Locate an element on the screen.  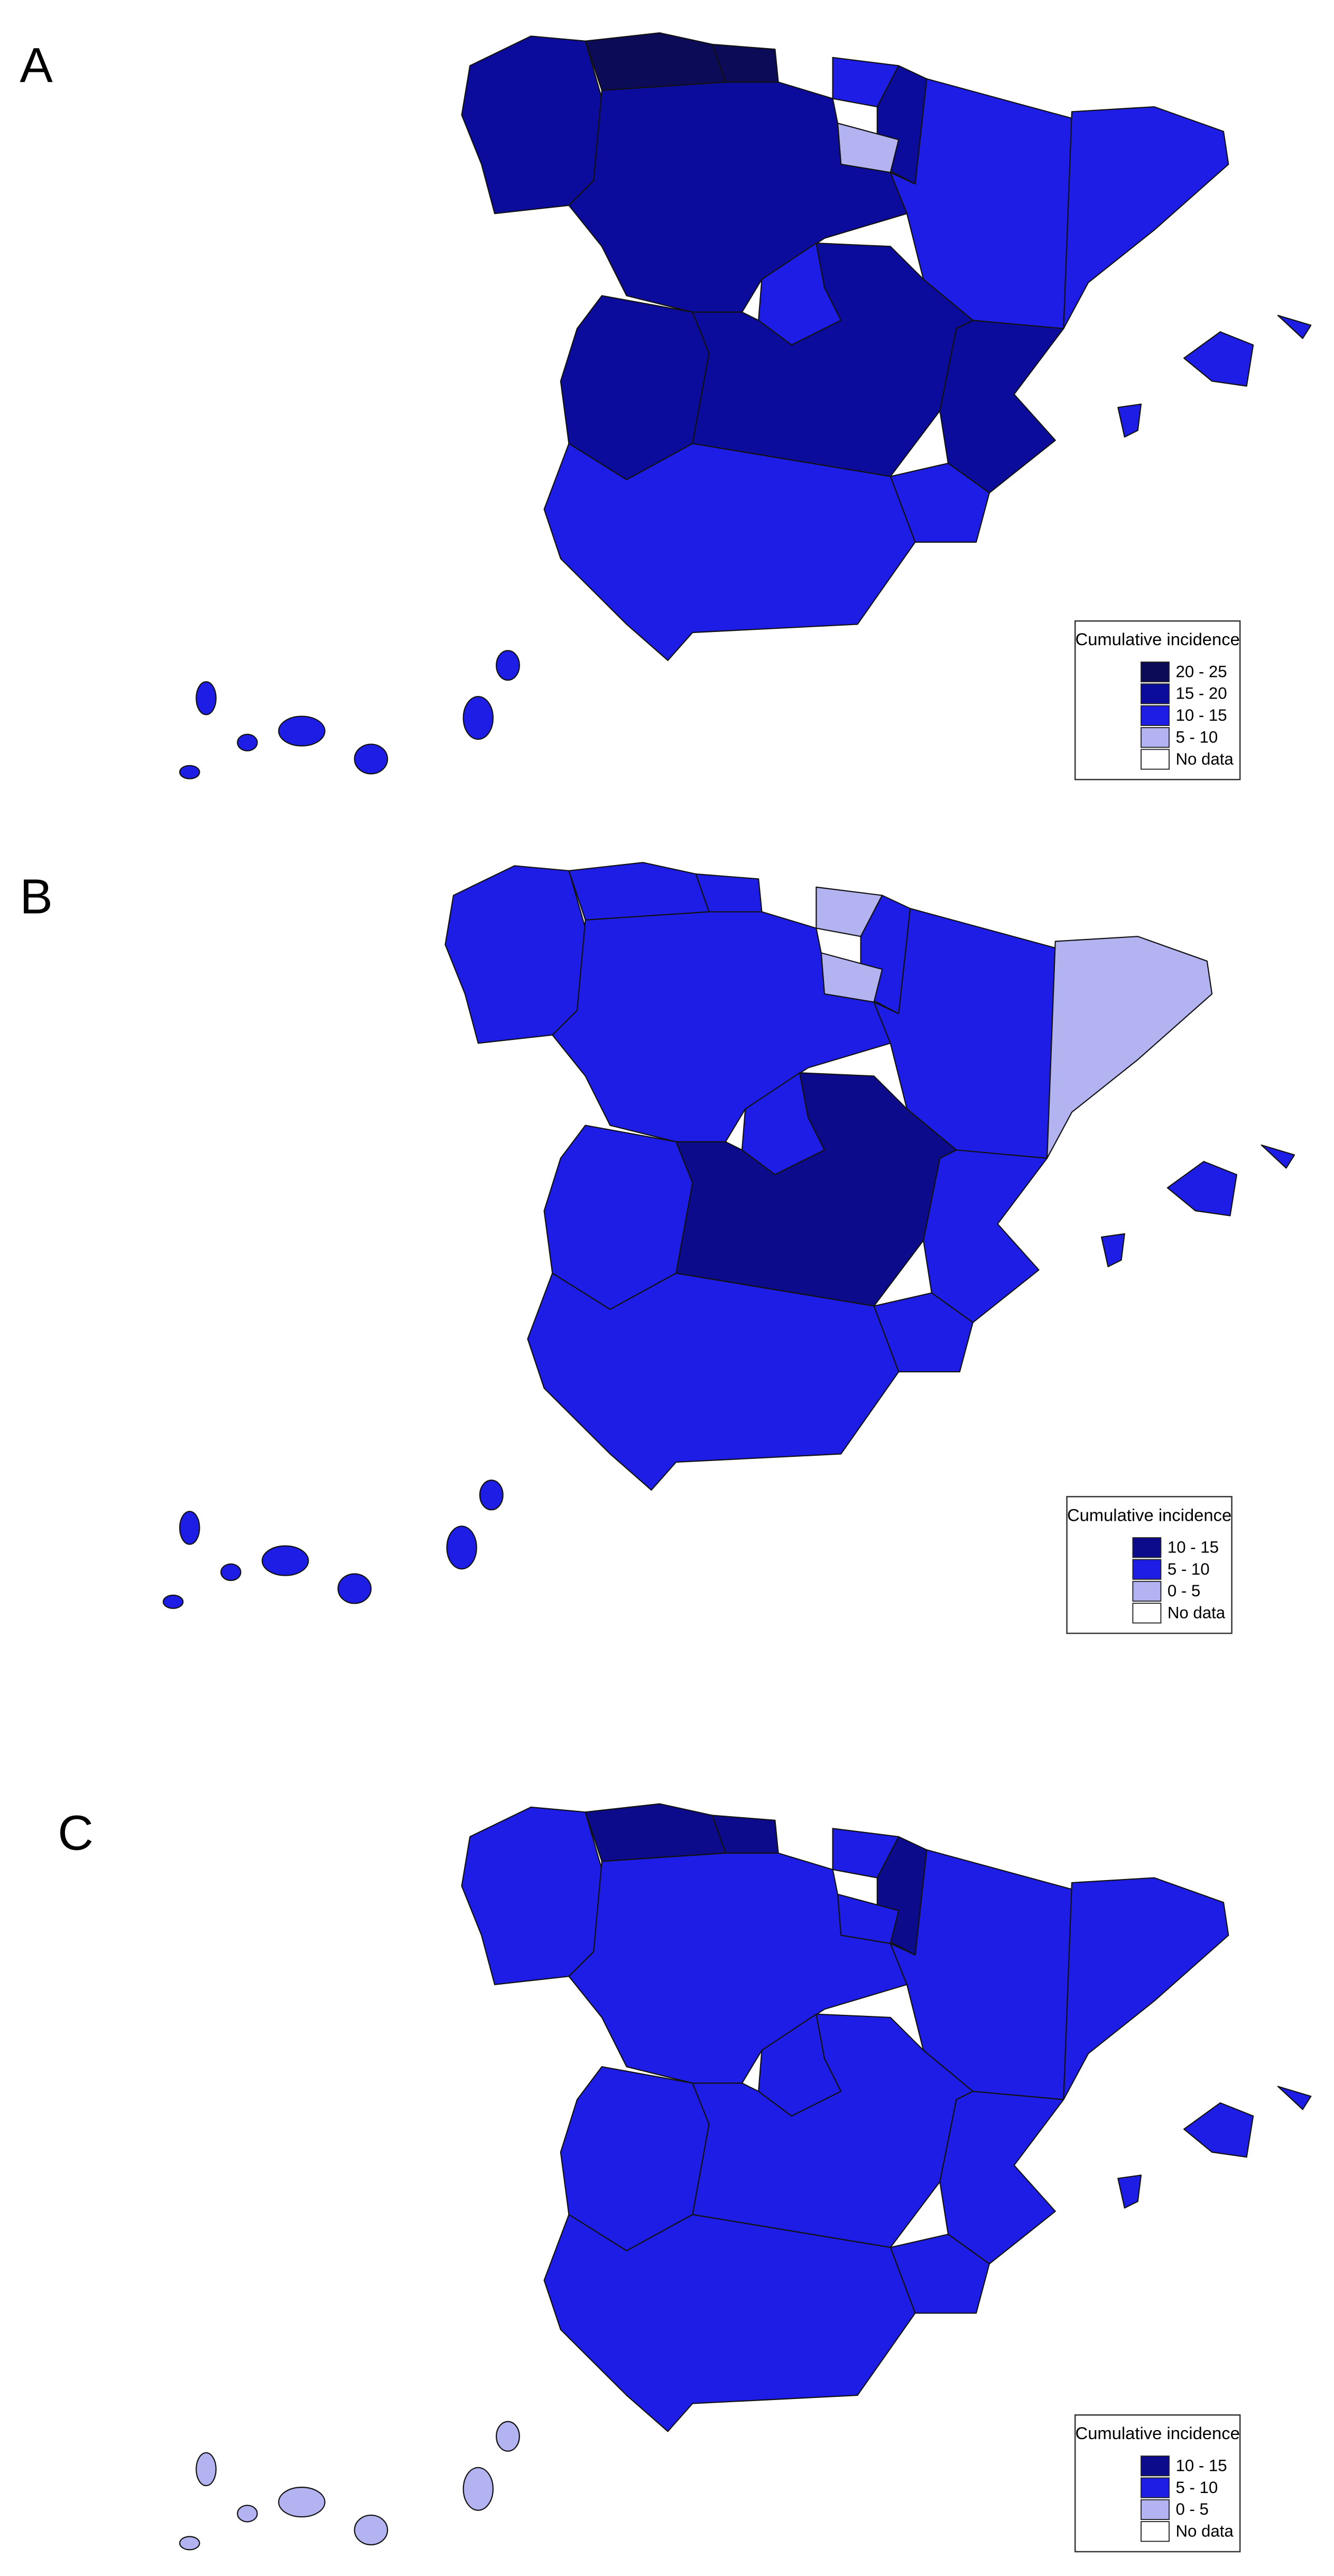
panel-label: C is located at coordinates (76, 1833).